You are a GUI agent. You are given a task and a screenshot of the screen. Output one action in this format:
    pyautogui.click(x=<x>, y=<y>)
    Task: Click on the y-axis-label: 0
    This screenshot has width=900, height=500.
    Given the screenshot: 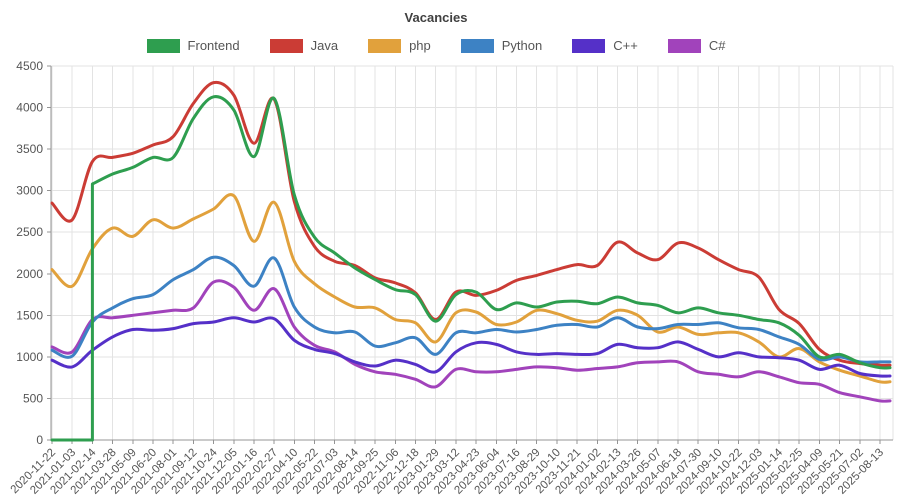 What is the action you would take?
    pyautogui.click(x=39, y=440)
    